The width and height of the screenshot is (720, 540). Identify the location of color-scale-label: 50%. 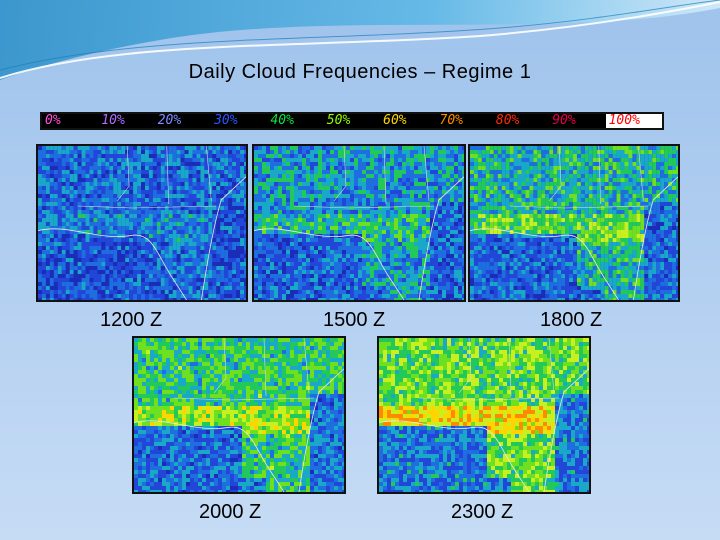
(338, 120).